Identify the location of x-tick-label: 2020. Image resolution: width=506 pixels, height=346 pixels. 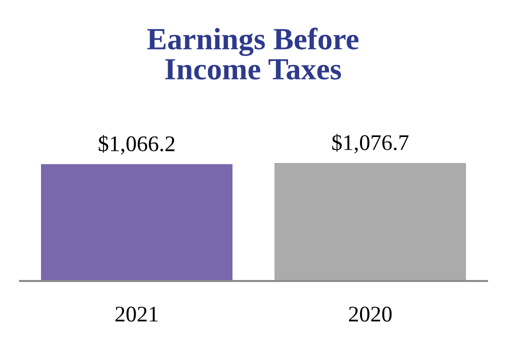
(370, 314).